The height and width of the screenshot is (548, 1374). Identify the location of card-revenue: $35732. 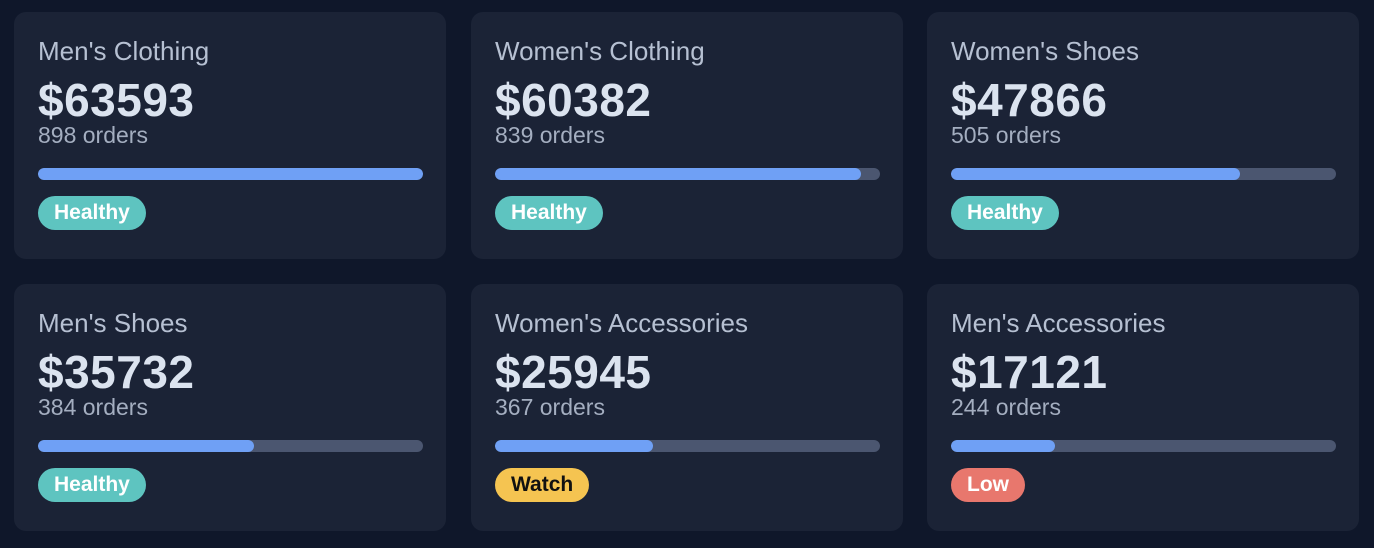
(116, 372).